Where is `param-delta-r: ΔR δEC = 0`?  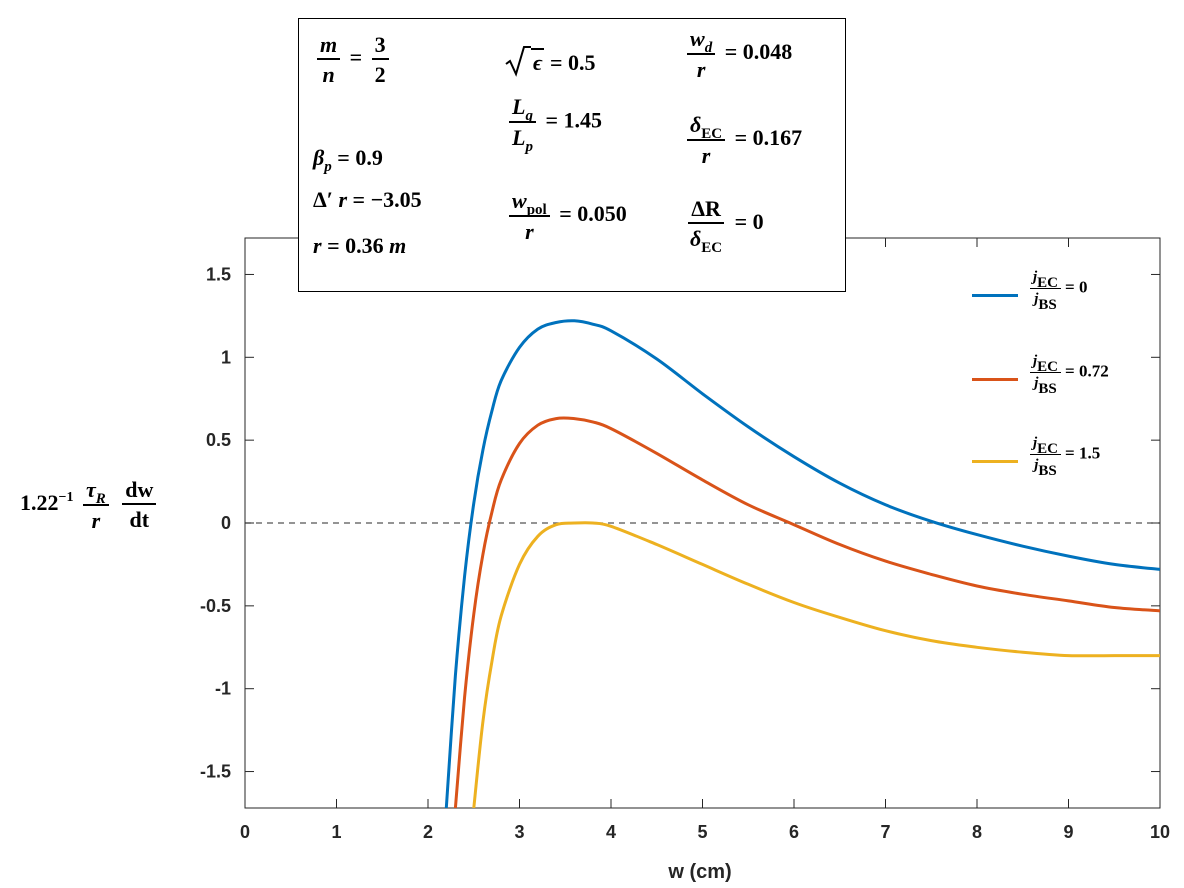
param-delta-r: ΔR δEC = 0 is located at coordinates (726, 226).